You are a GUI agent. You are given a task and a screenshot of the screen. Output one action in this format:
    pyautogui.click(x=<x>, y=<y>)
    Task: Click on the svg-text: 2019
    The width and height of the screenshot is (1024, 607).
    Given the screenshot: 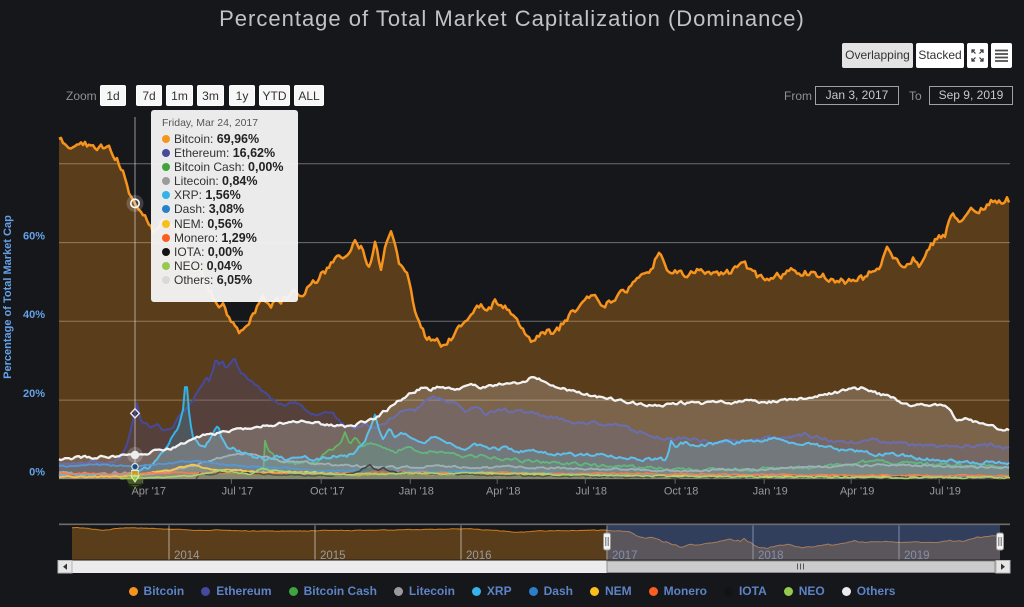 What is the action you would take?
    pyautogui.click(x=917, y=556)
    